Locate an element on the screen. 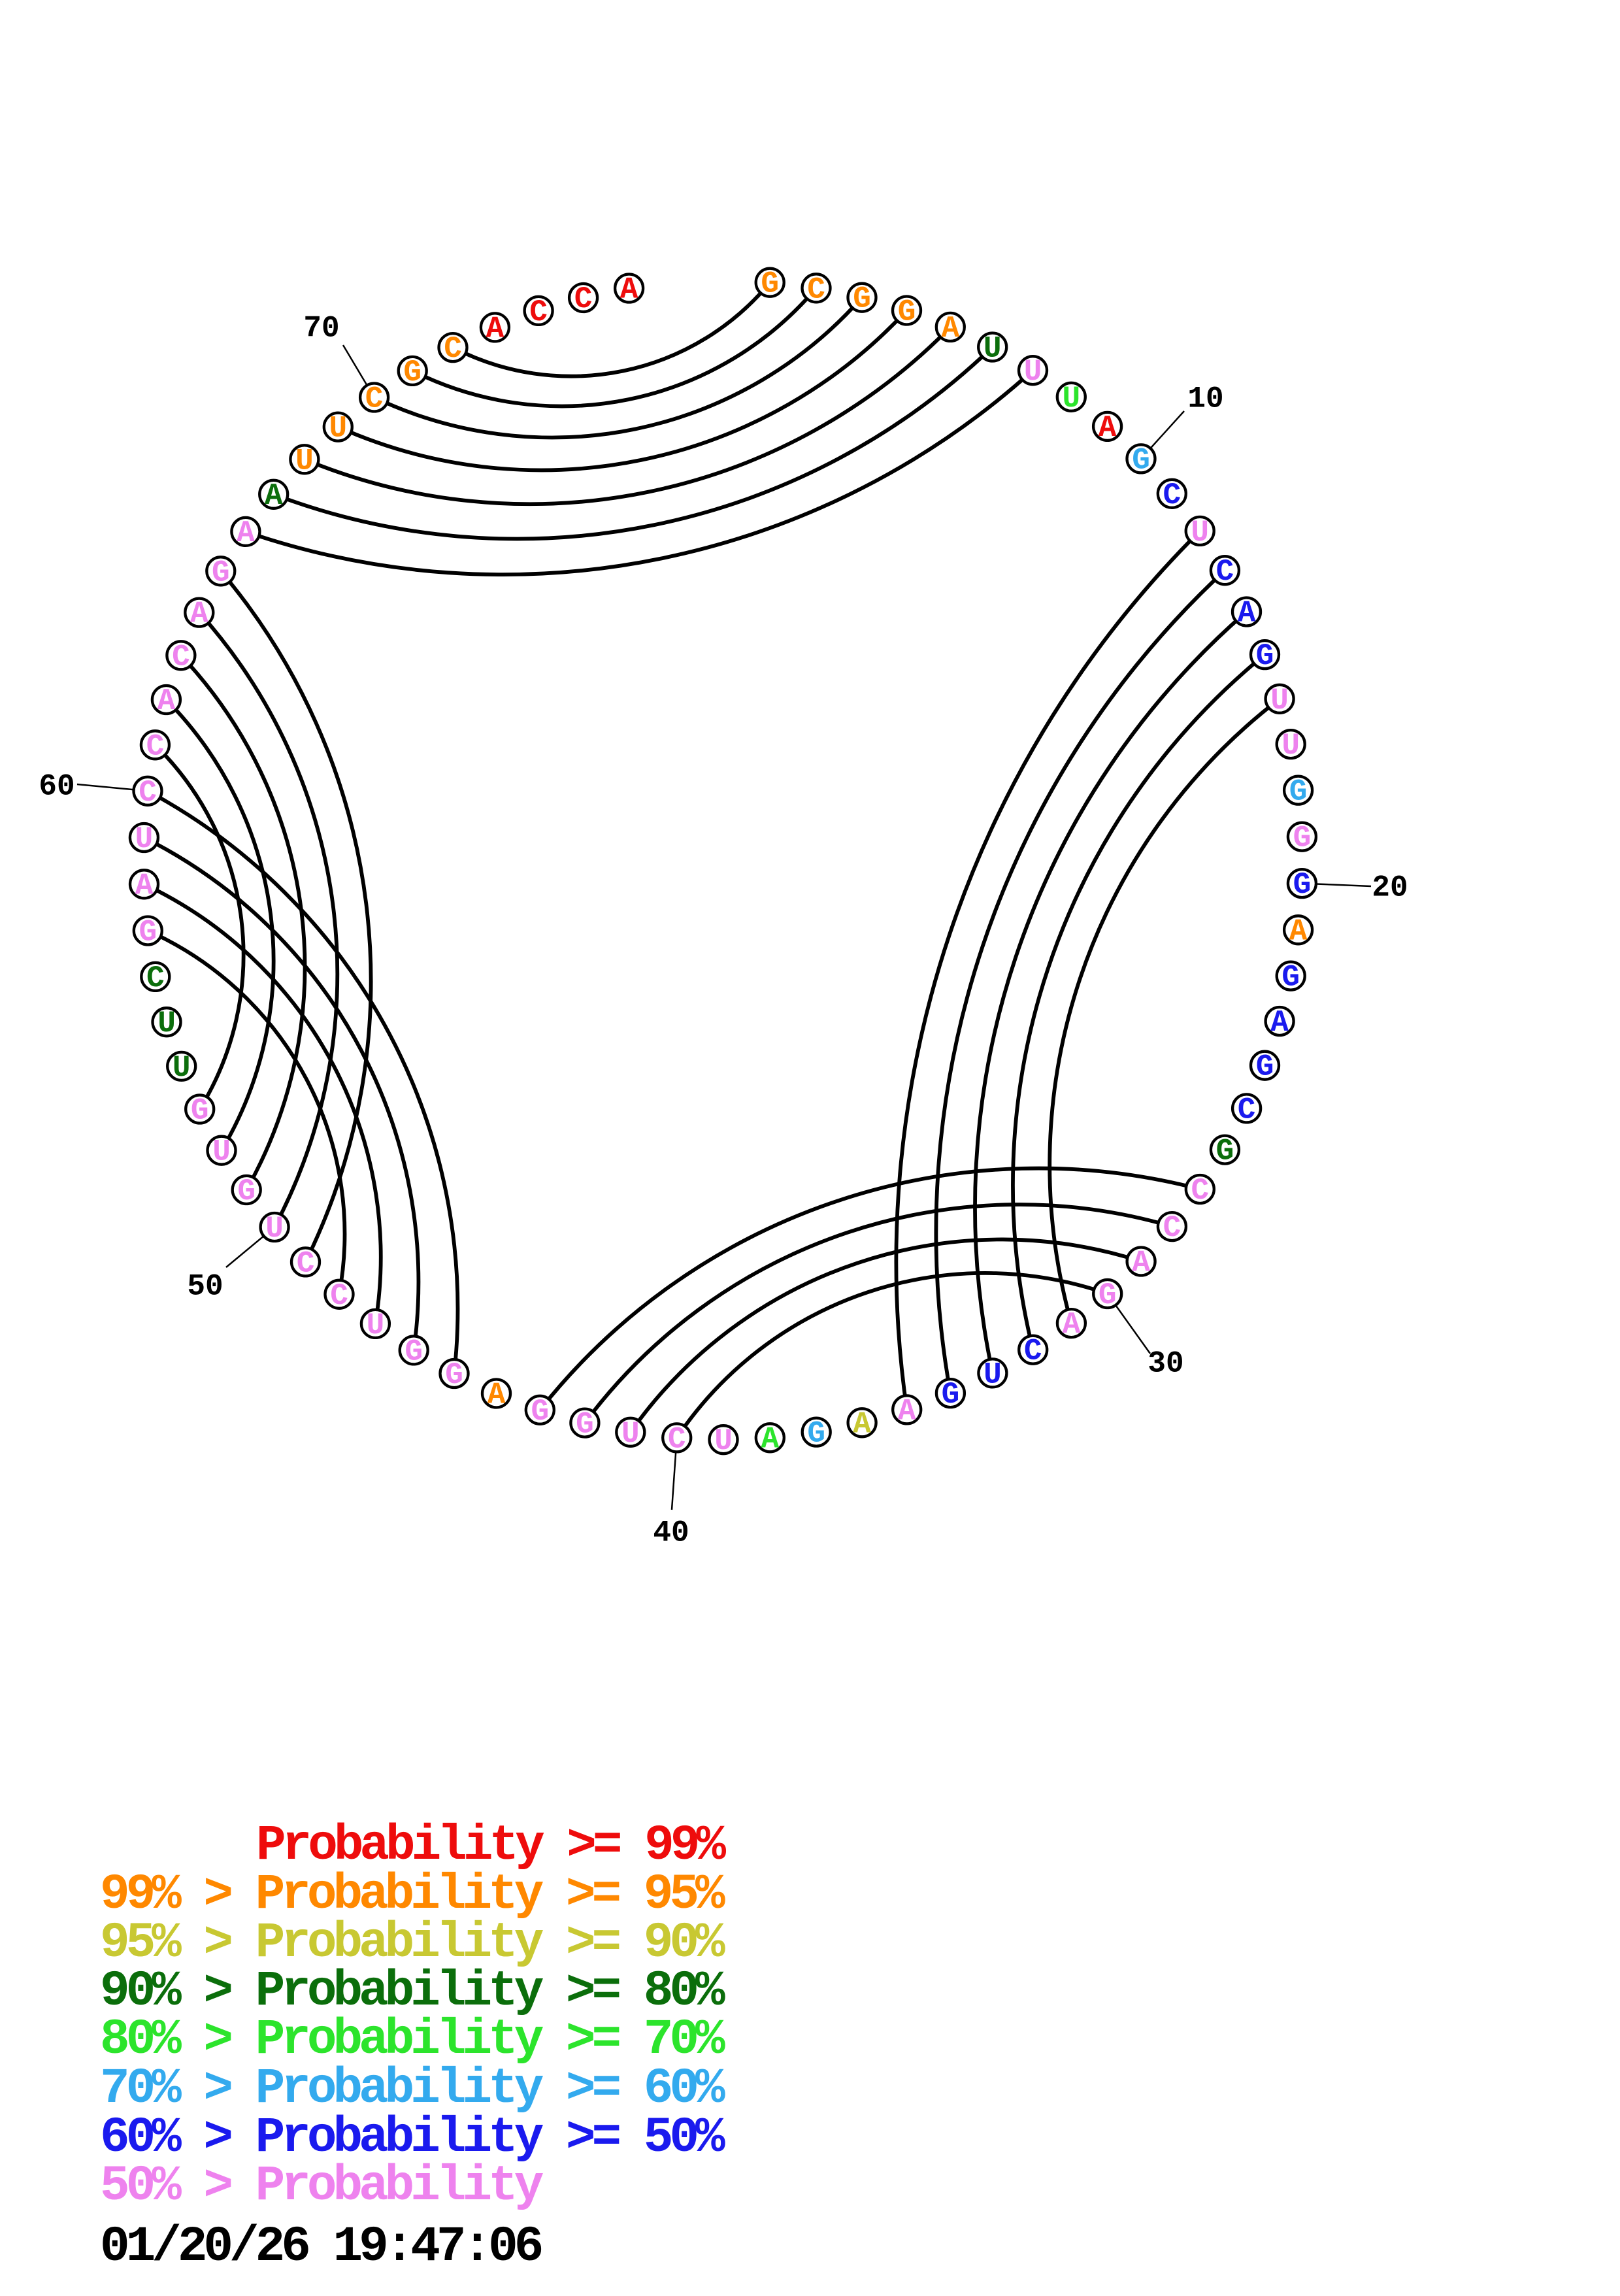 This screenshot has height=2296, width=1620. svg-text: 70 is located at coordinates (321, 329).